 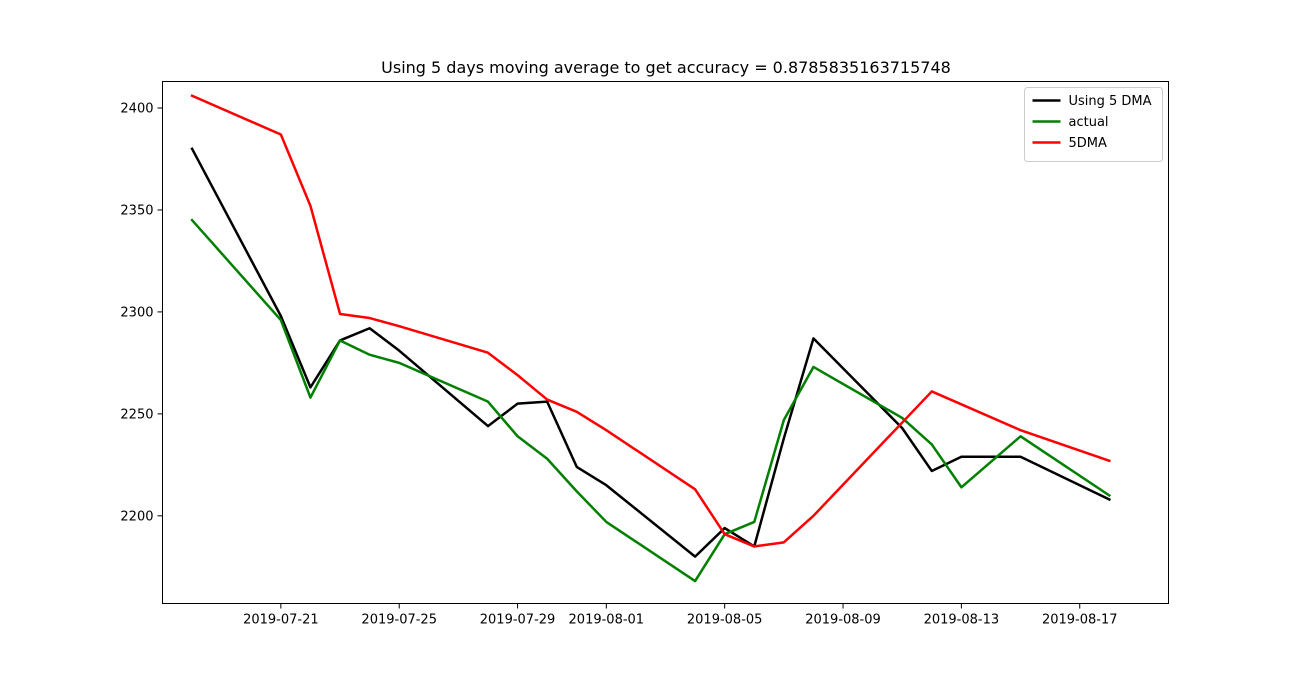 I want to click on y-tick-label: 2250, so click(x=136, y=414).